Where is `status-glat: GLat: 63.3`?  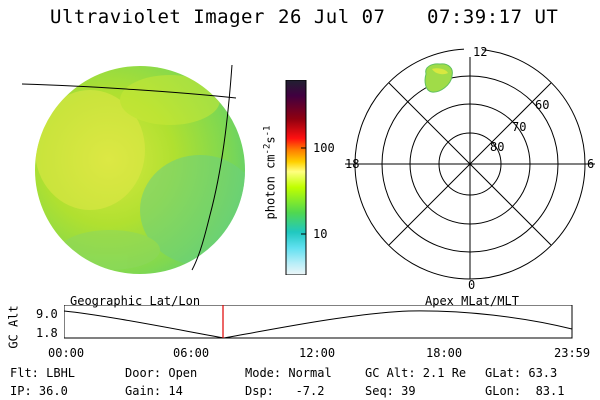 status-glat: GLat: 63.3 is located at coordinates (521, 373).